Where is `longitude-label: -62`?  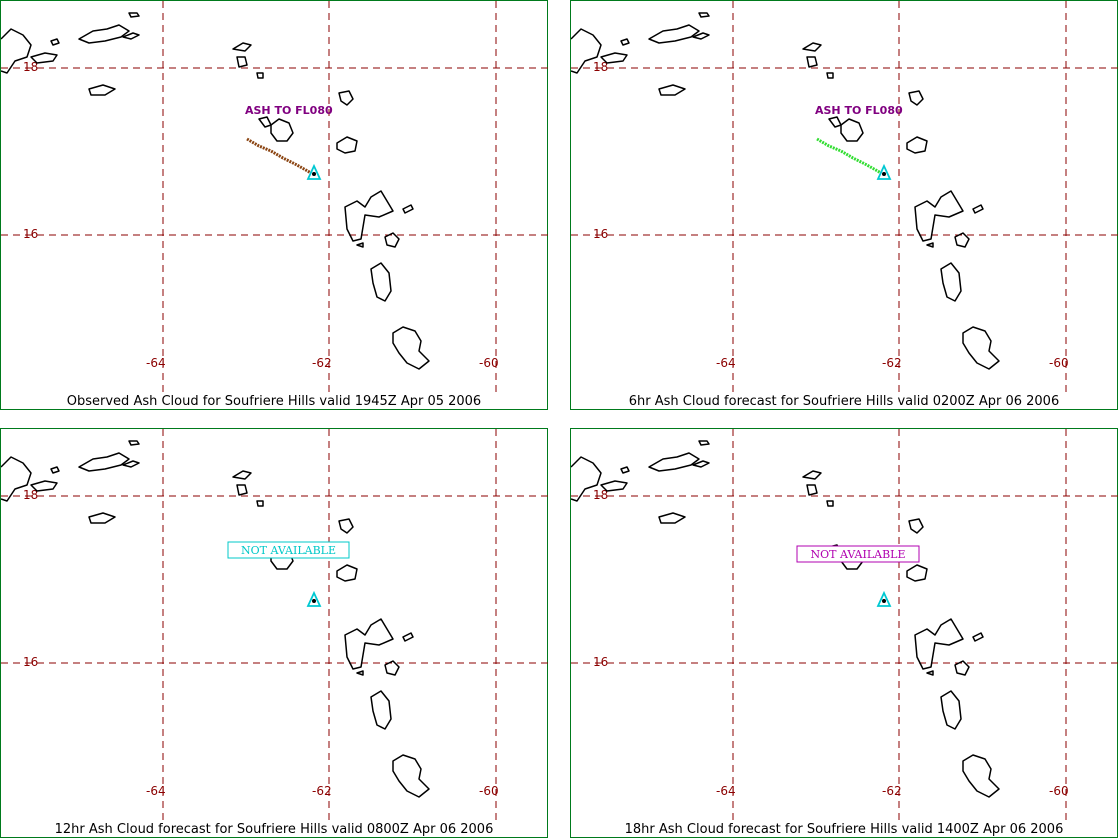 longitude-label: -62 is located at coordinates (322, 791).